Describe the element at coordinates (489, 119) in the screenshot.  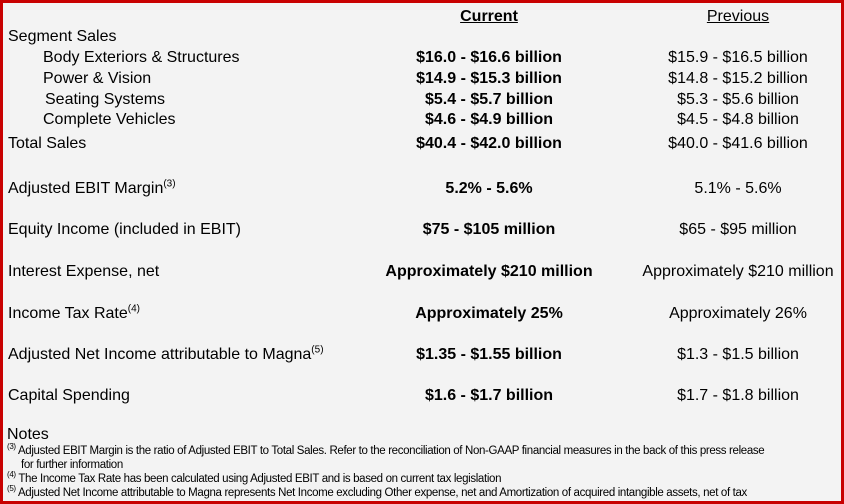
I see `segment-current: $4.6 - $4.9 billion` at that location.